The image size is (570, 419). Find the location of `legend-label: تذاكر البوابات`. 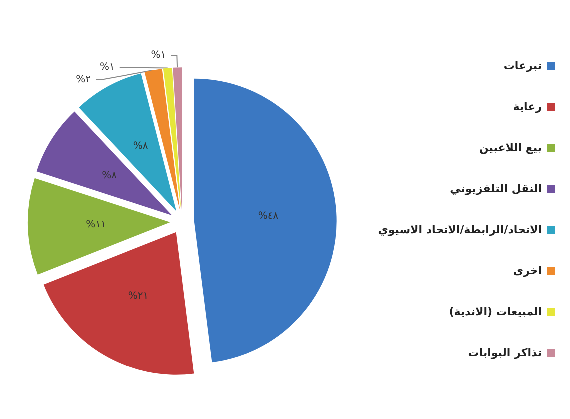

legend-label: تذاكر البوابات is located at coordinates (505, 353).